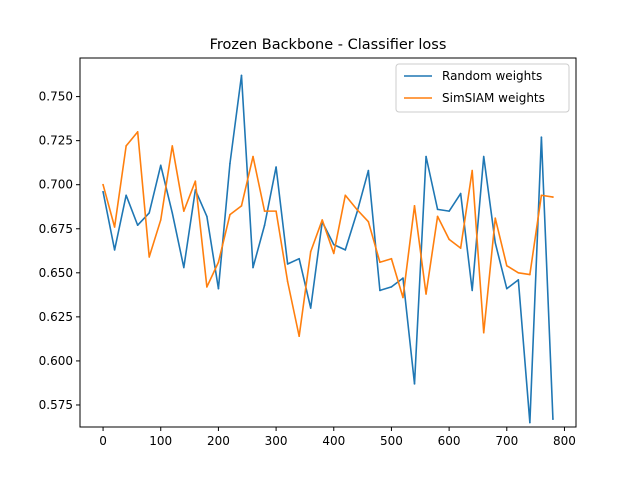  What do you see at coordinates (218, 441) in the screenshot?
I see `x-tick-label: 200` at bounding box center [218, 441].